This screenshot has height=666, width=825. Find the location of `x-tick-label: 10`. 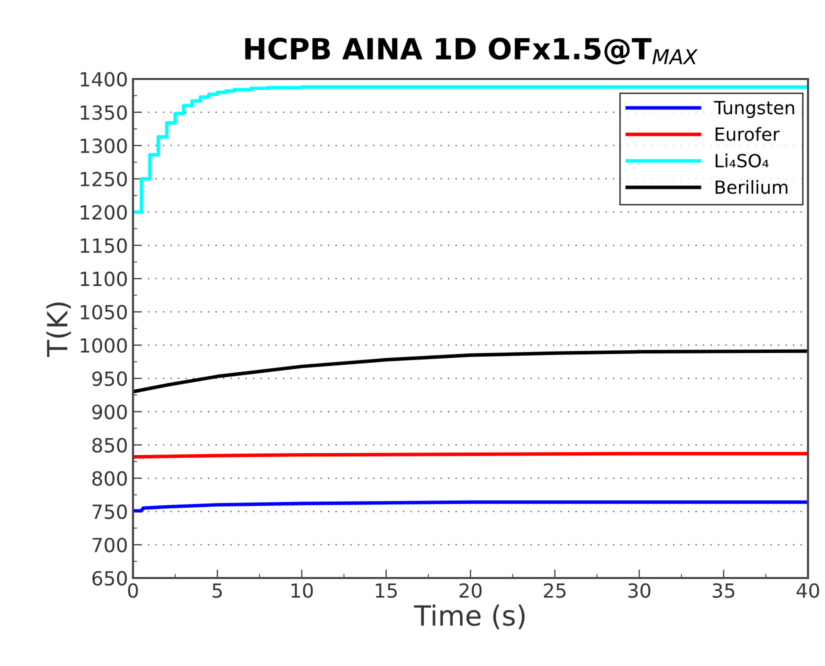

x-tick-label: 10 is located at coordinates (302, 590).